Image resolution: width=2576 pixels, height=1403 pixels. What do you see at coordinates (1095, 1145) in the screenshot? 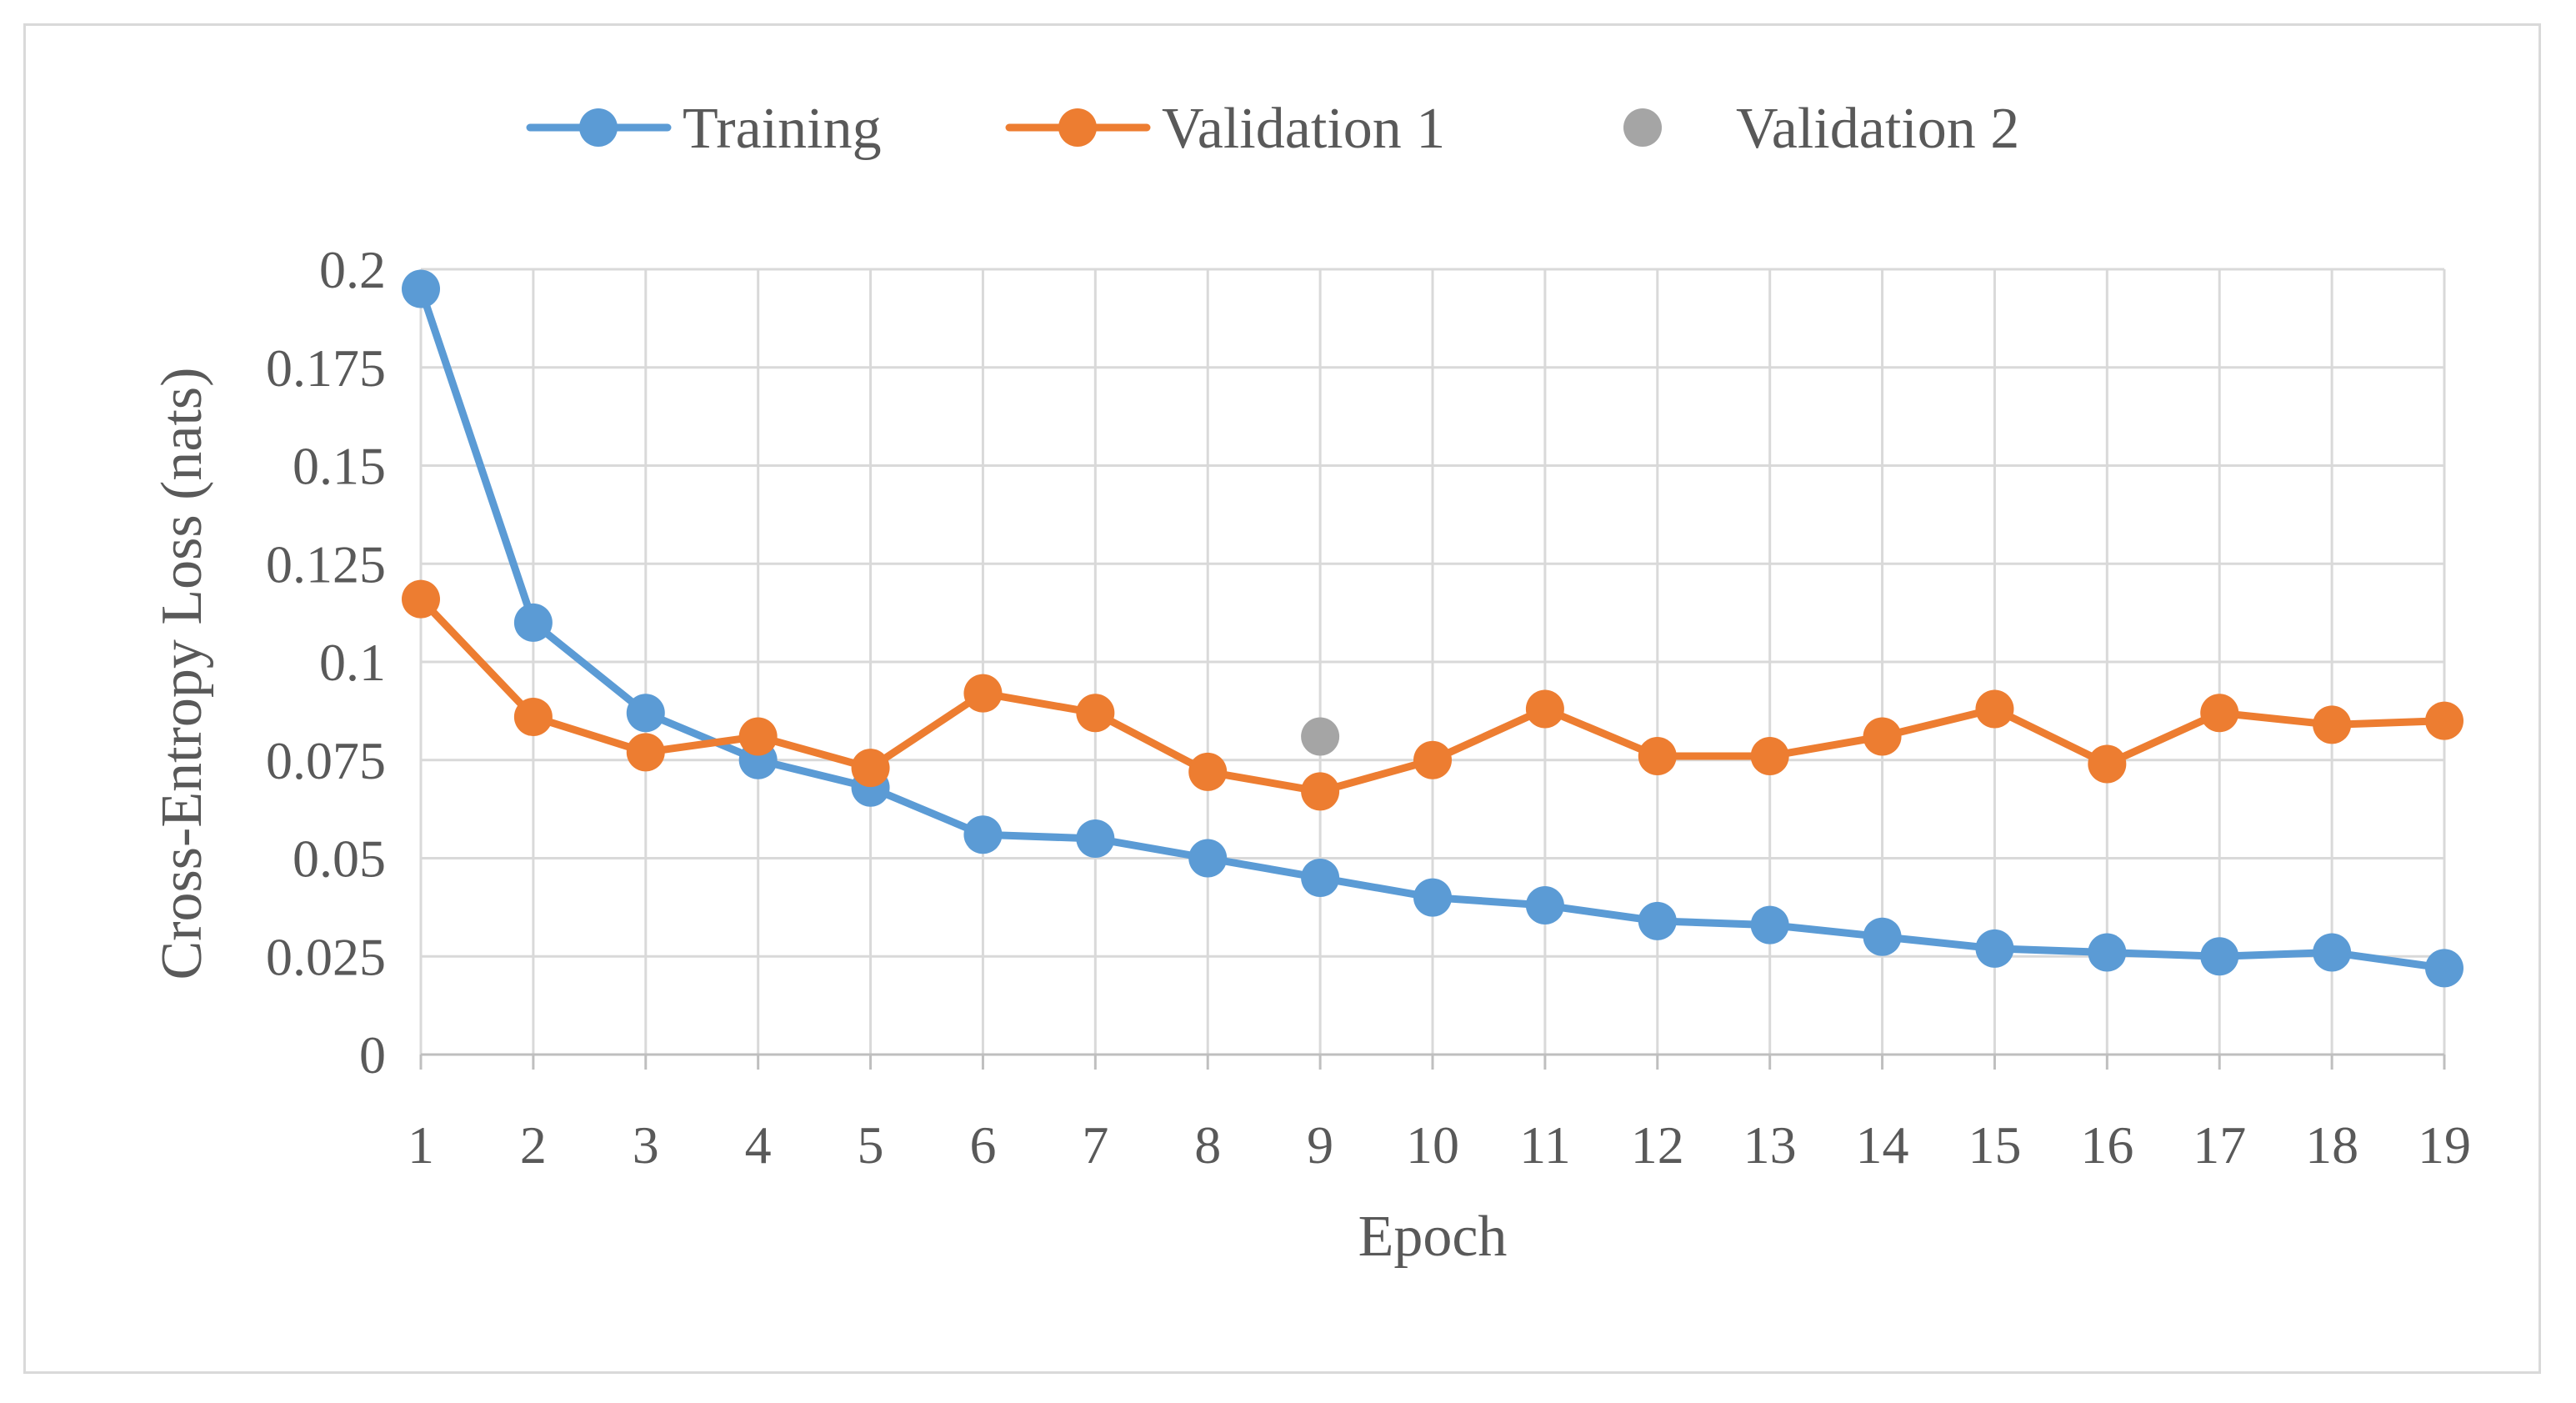
I see `x-tick-label: 7` at bounding box center [1095, 1145].